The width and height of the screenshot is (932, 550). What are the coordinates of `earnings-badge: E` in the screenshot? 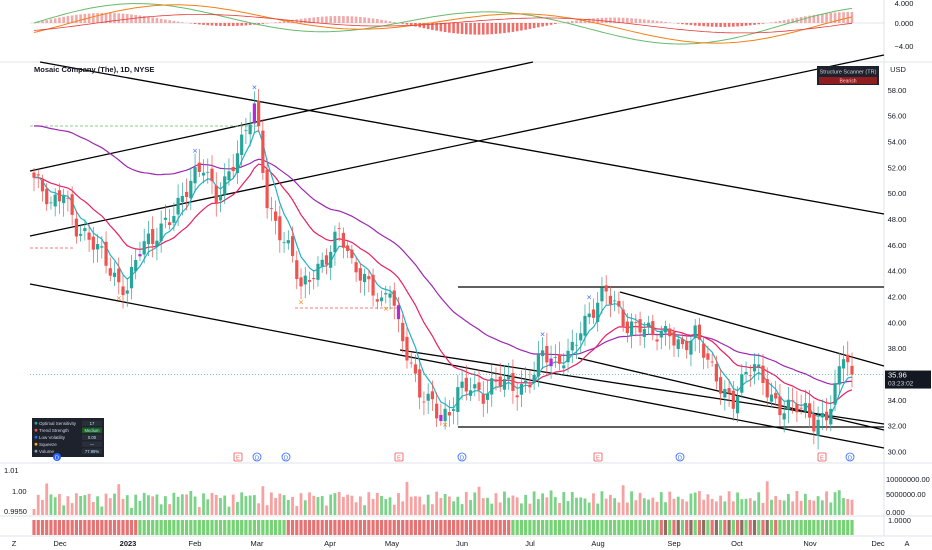 It's located at (399, 457).